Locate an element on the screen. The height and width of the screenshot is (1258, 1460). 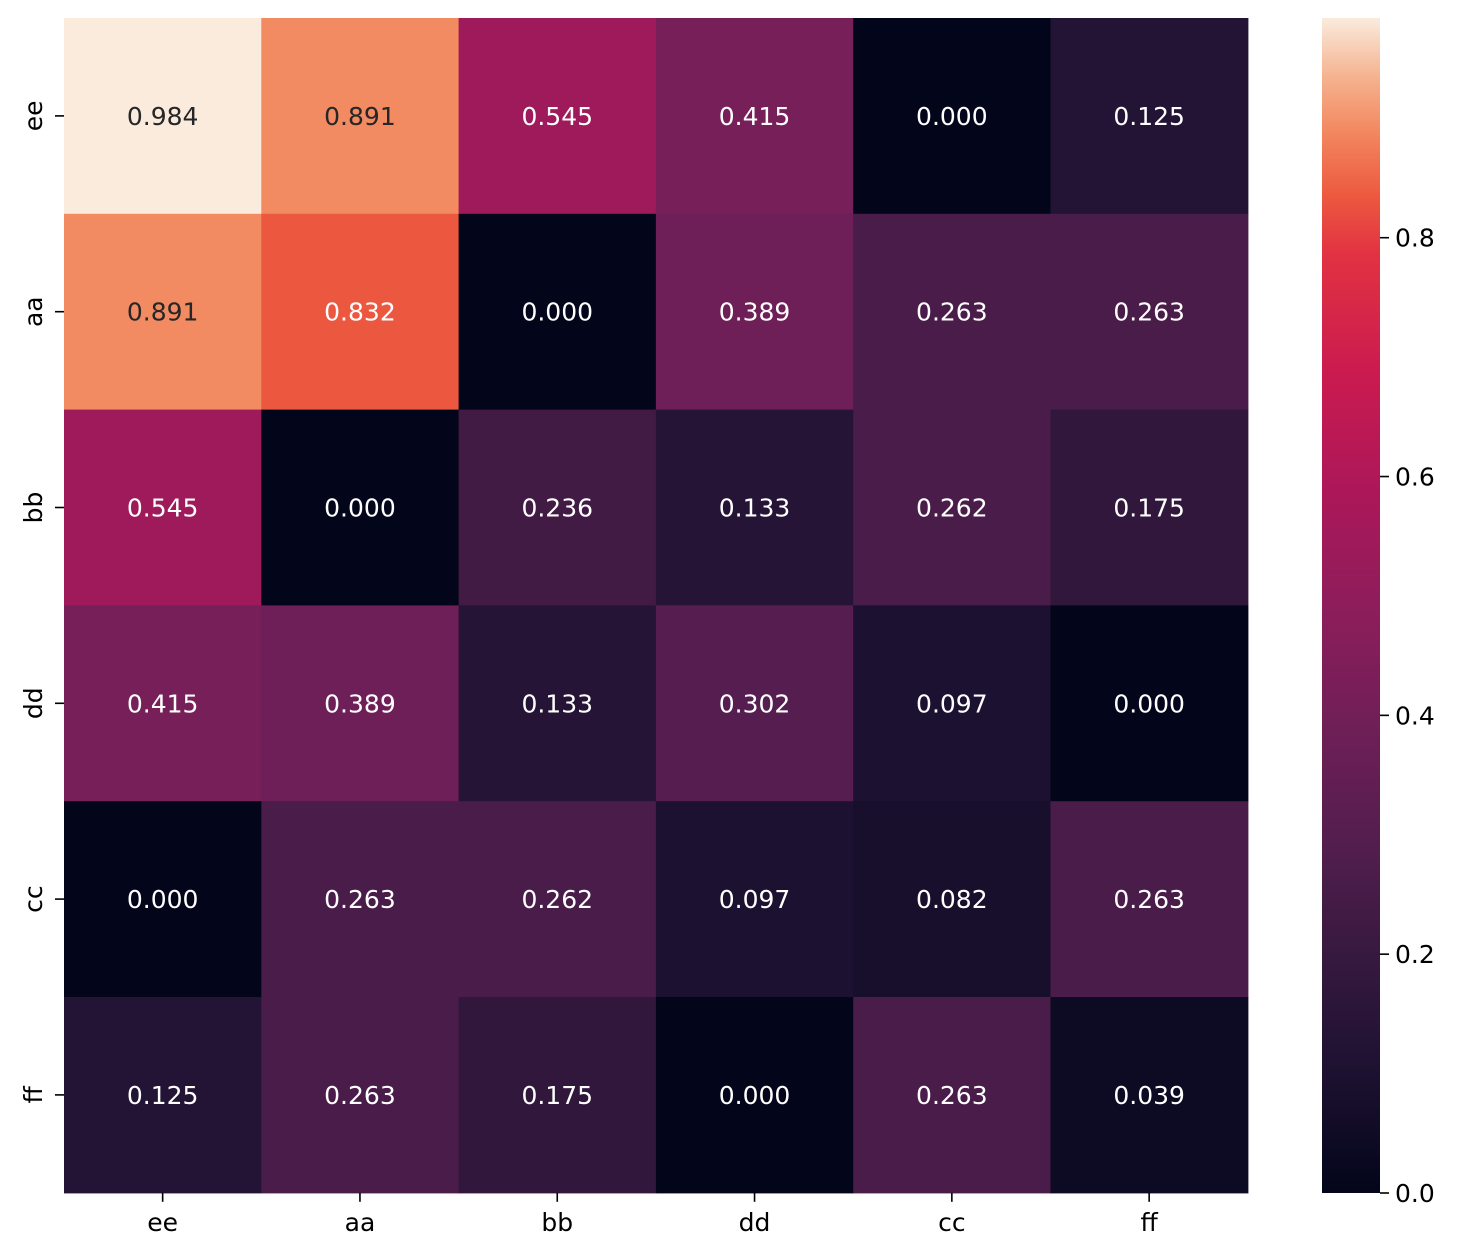
y-tick-label: ee is located at coordinates (33, 116).